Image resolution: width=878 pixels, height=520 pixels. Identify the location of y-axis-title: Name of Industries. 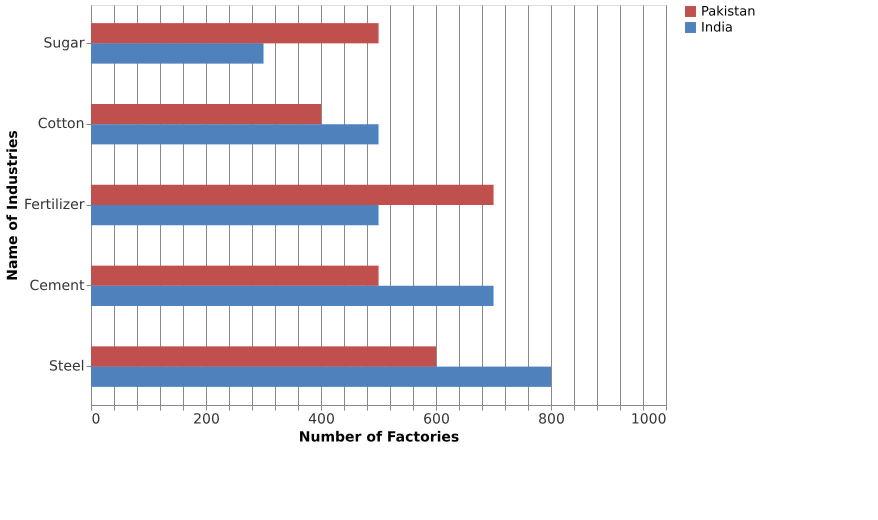
(12, 205).